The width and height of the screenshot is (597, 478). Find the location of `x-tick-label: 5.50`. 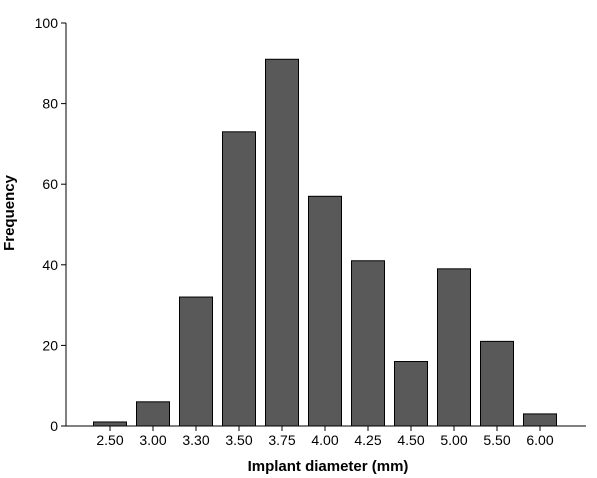

x-tick-label: 5.50 is located at coordinates (496, 440).